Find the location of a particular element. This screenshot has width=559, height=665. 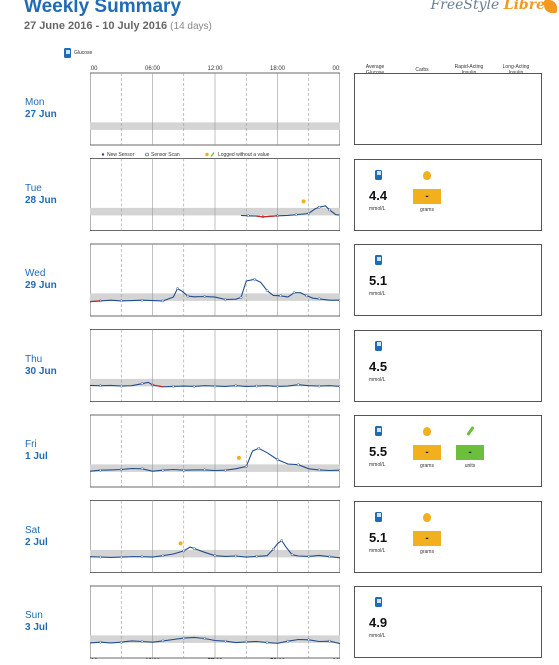

legend-sensor-scan: Sensor Scan is located at coordinates (165, 155).